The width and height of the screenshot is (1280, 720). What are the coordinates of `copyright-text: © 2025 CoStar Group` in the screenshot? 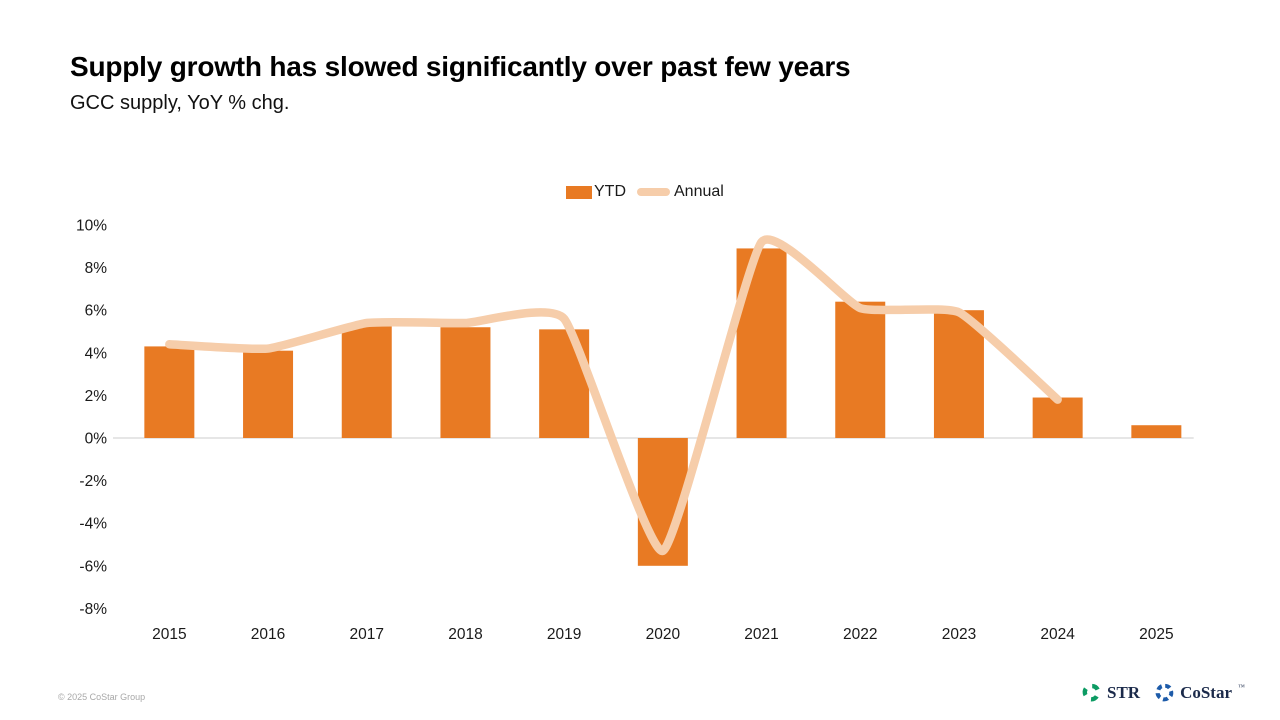 It's located at (102, 697).